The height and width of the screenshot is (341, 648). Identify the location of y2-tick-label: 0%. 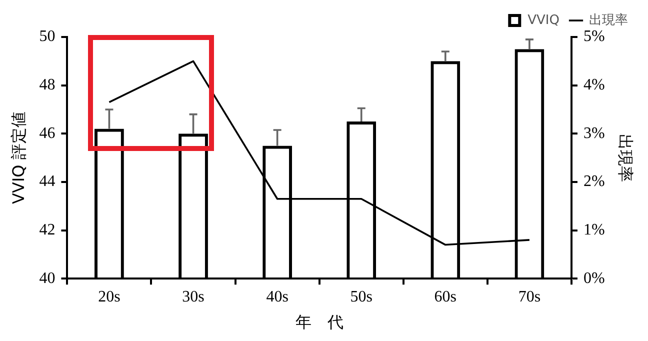
(594, 278).